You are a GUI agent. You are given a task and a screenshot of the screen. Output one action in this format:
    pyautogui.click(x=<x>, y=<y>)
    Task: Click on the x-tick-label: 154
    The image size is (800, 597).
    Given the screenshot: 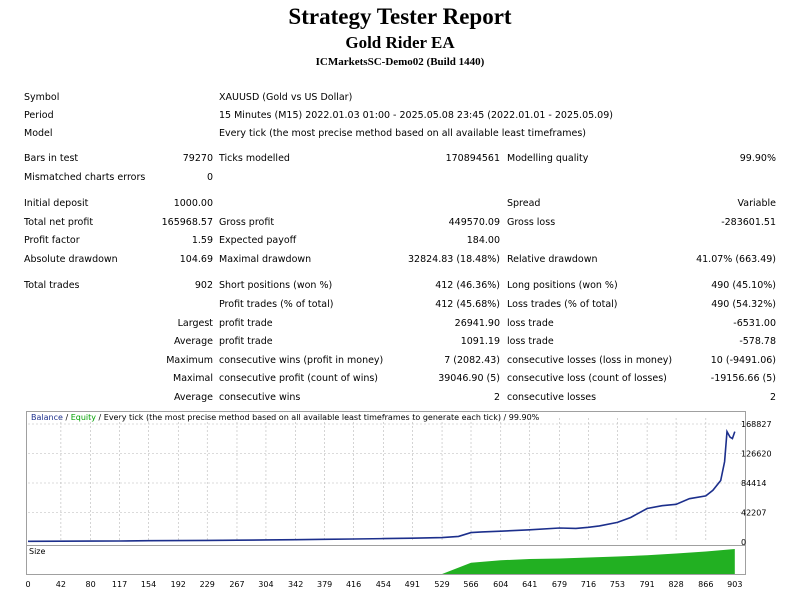 What is the action you would take?
    pyautogui.click(x=148, y=584)
    